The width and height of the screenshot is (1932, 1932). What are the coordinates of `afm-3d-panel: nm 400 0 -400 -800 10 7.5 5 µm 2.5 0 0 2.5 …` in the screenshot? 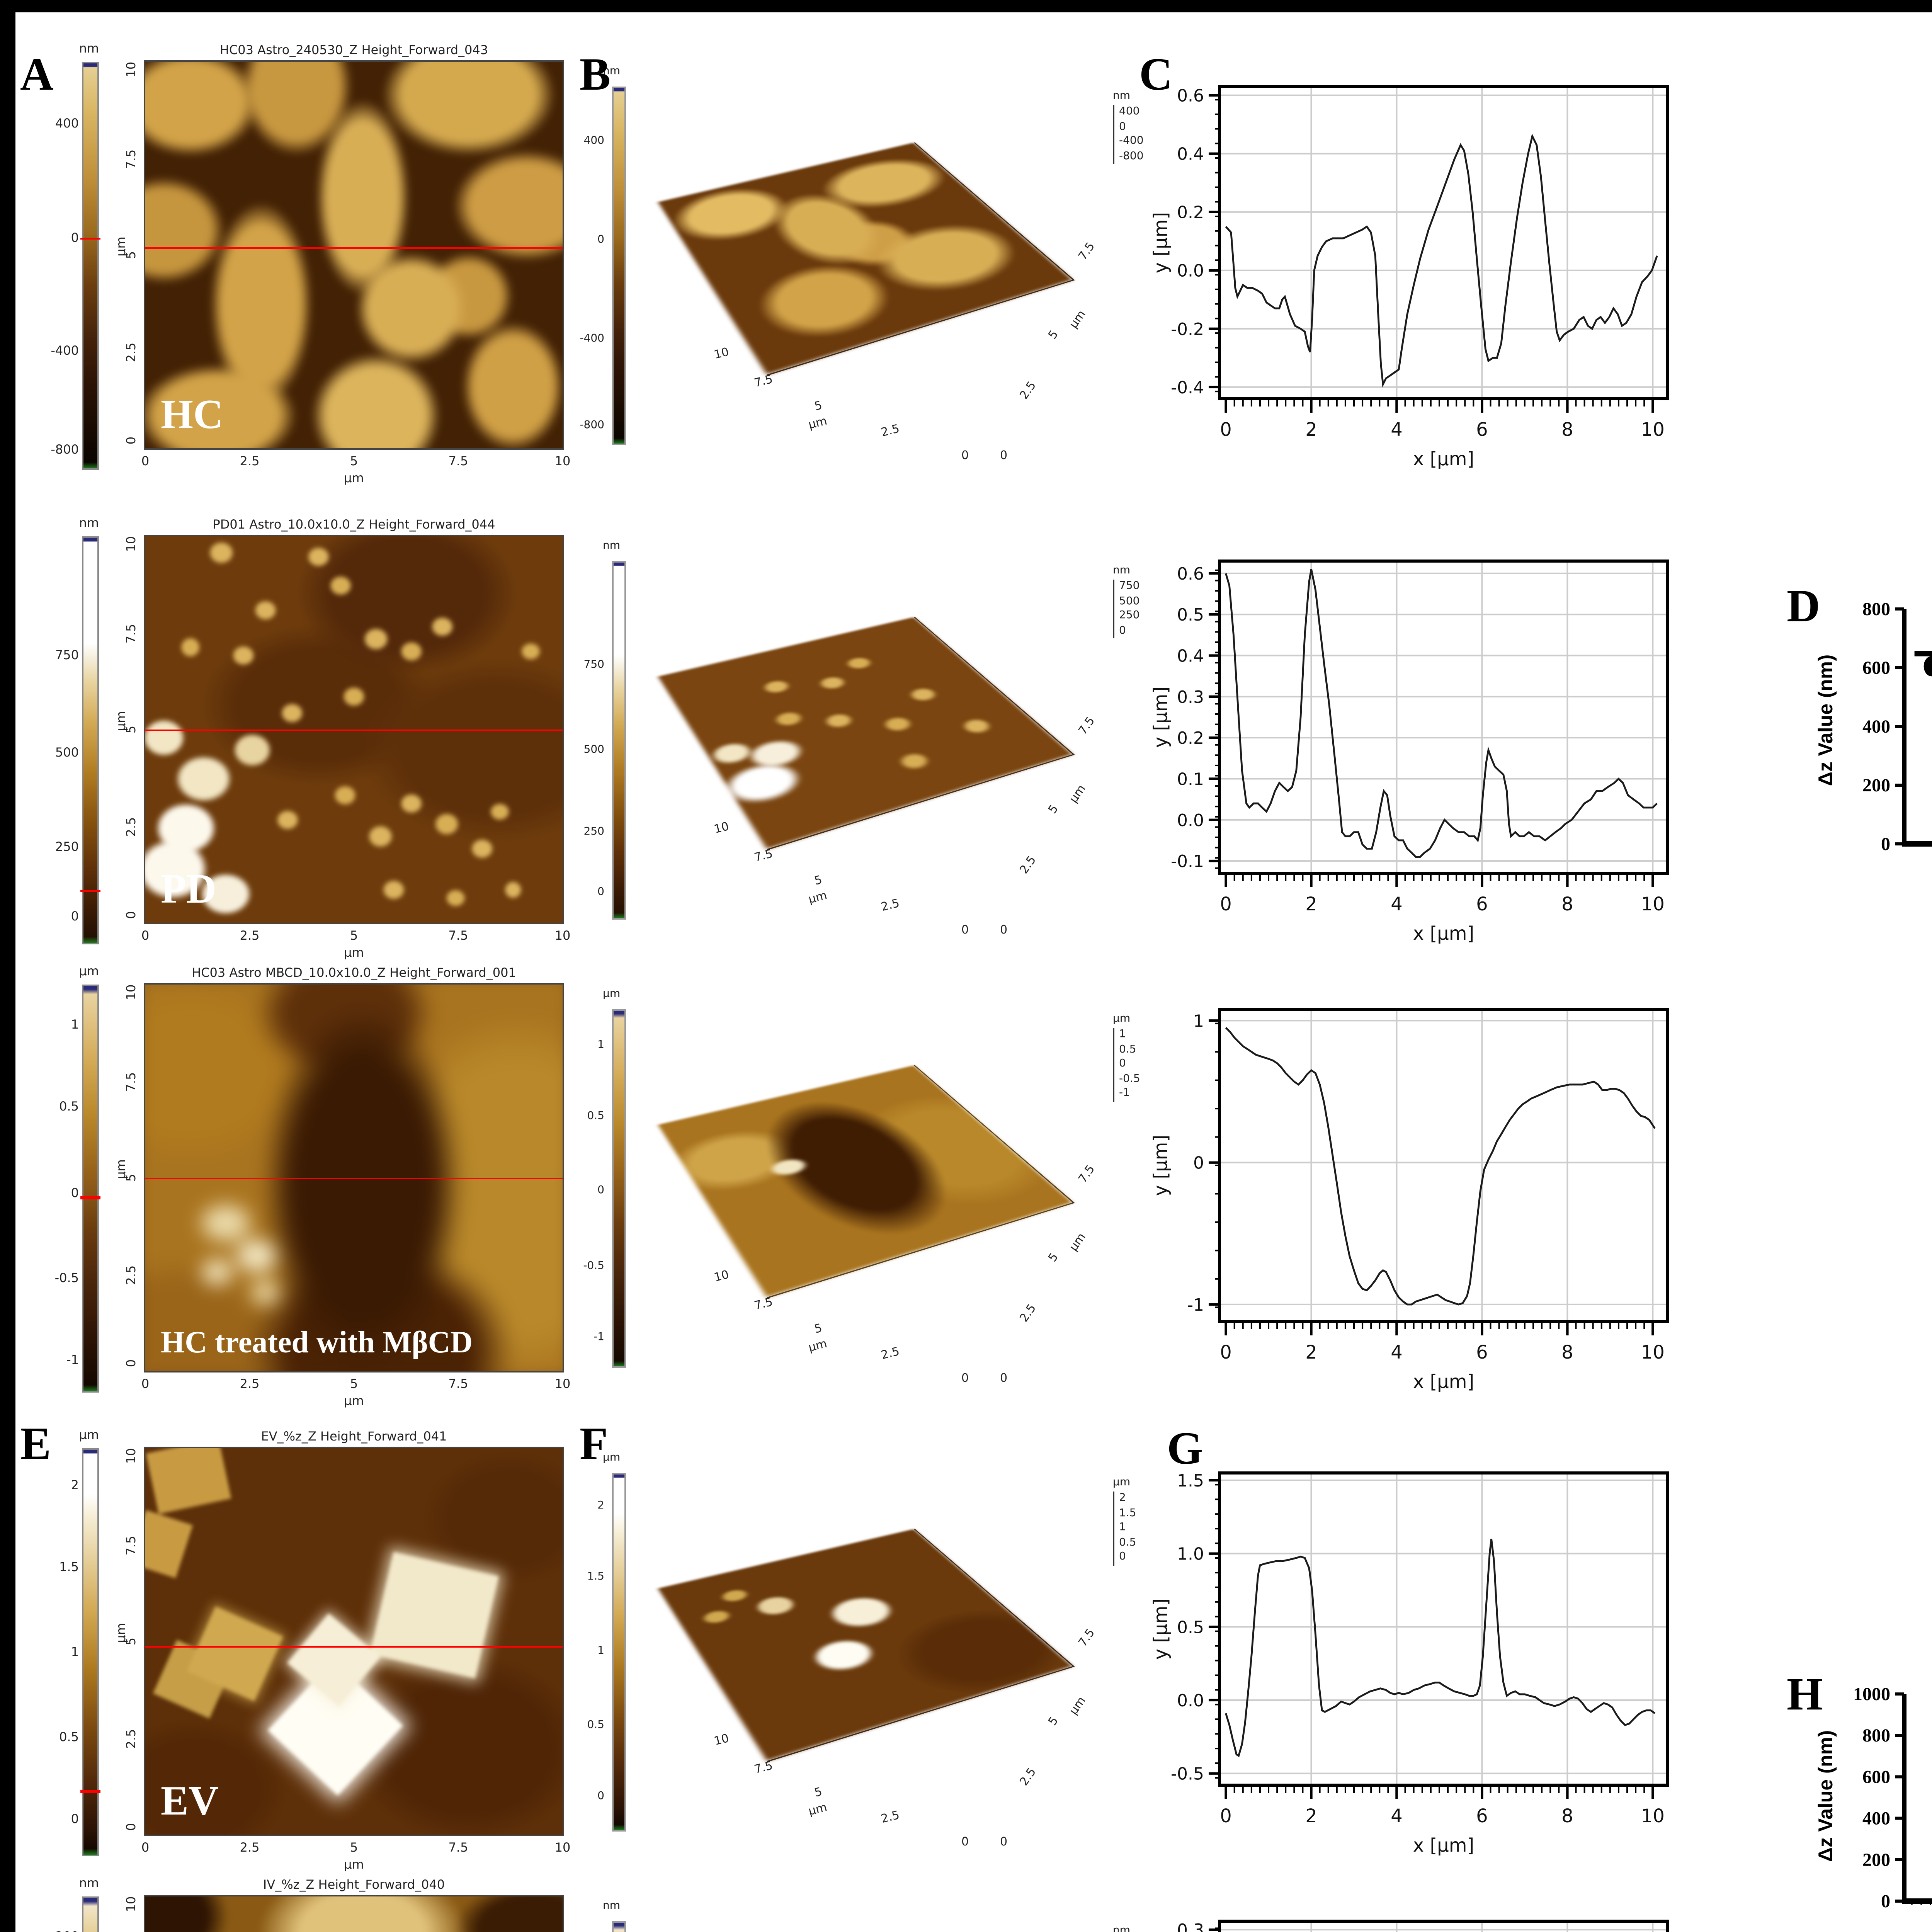 It's located at (869, 275).